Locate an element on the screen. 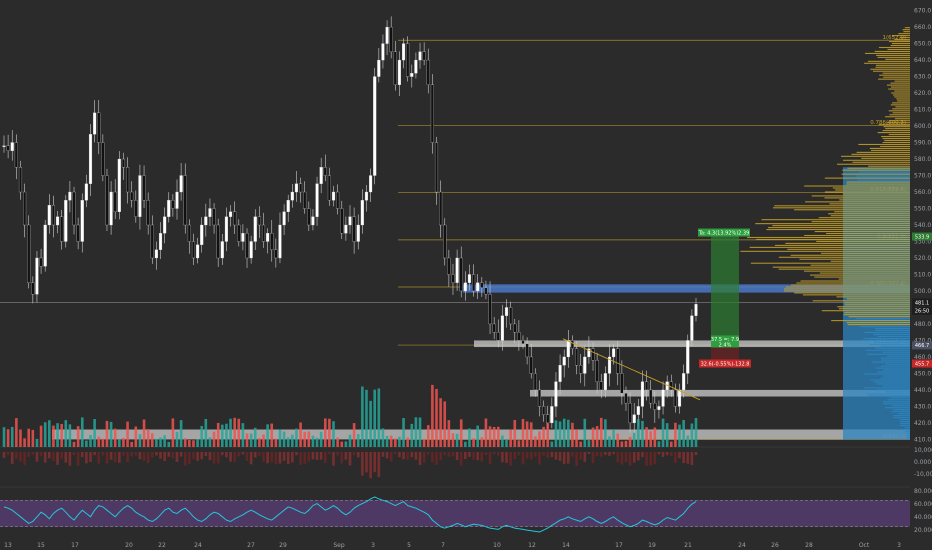  oscillator-pane is located at coordinates (455, 509).